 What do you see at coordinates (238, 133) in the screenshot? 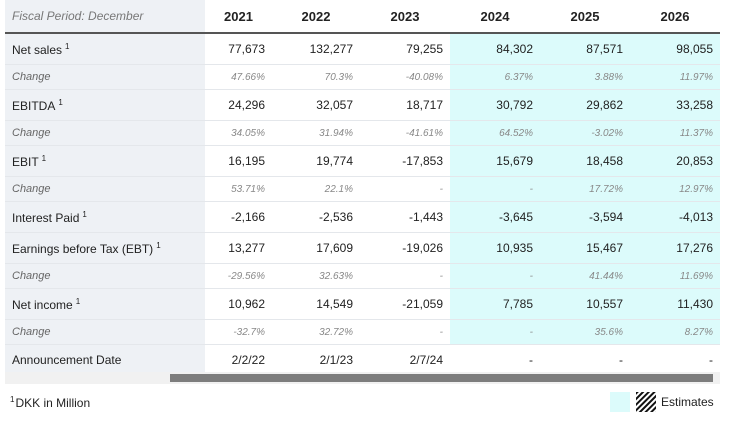
I see `cell: 34.05%` at bounding box center [238, 133].